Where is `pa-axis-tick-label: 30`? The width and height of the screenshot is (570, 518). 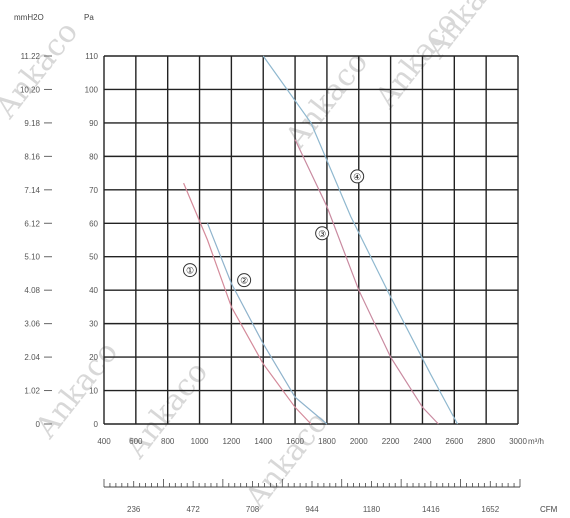 pa-axis-tick-label: 30 is located at coordinates (93, 324).